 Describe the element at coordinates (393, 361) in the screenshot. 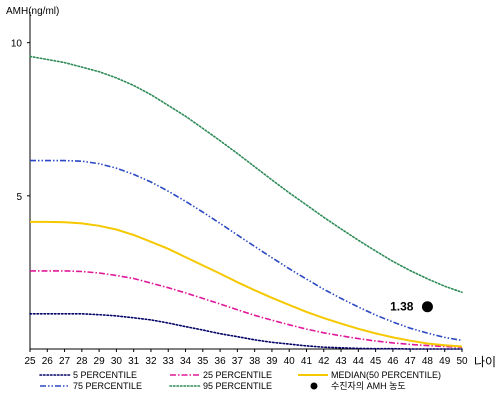

I see `x-tick-label: 46` at that location.